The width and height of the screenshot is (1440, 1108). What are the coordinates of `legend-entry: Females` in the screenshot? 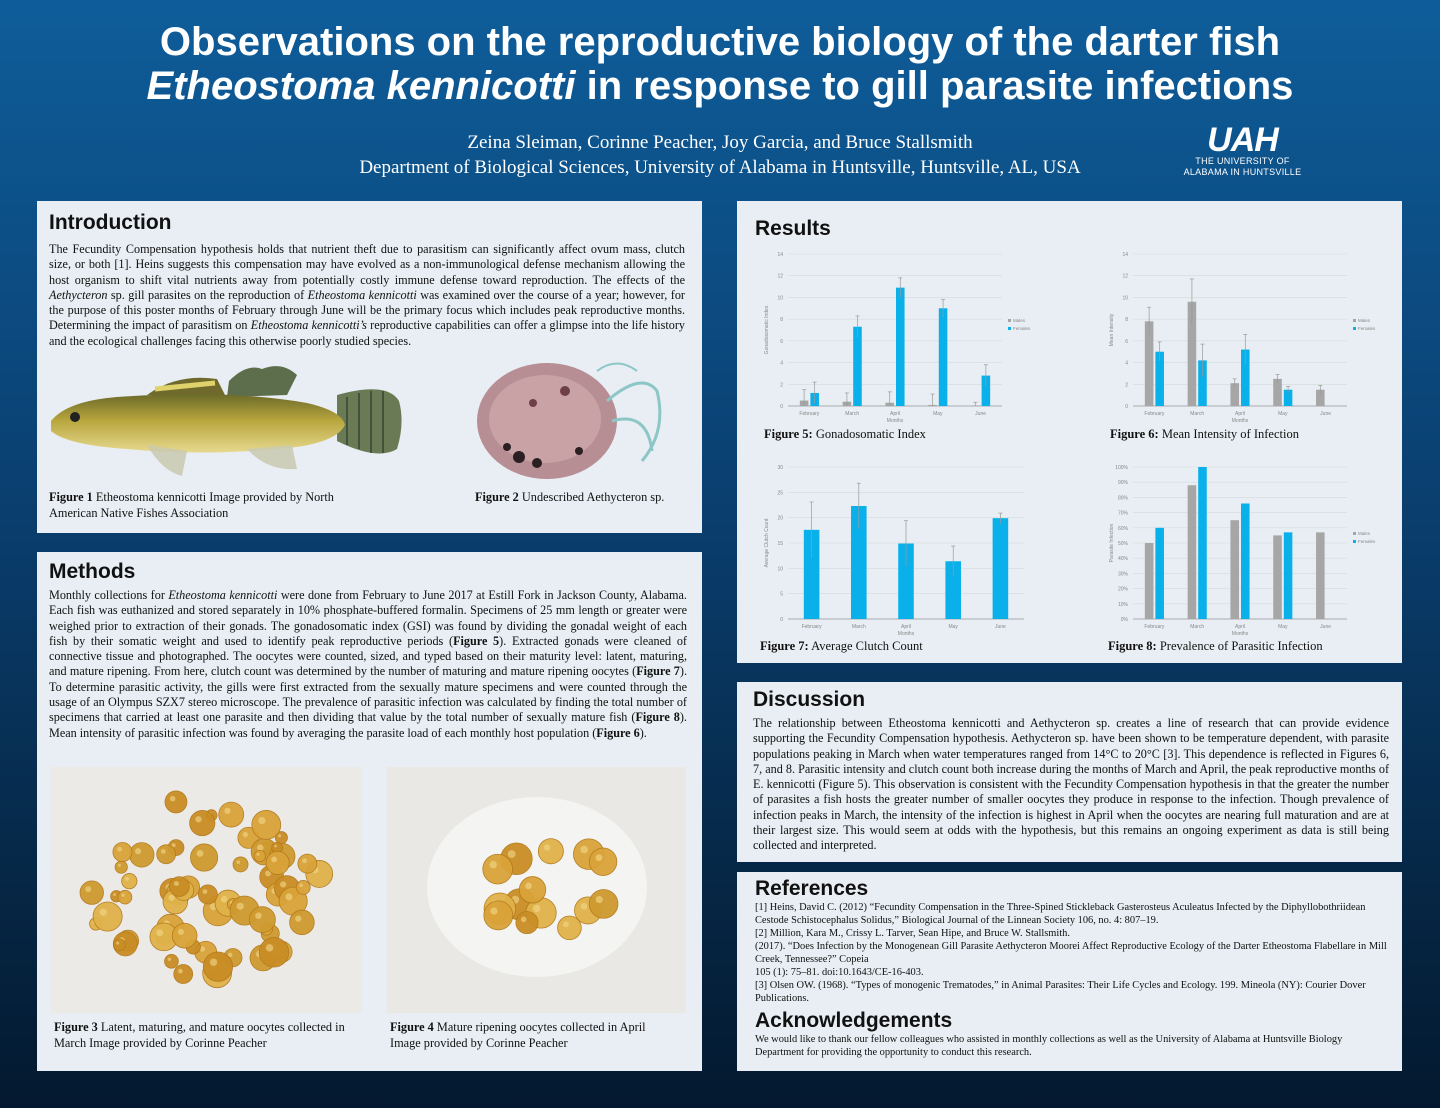 It's located at (1367, 328).